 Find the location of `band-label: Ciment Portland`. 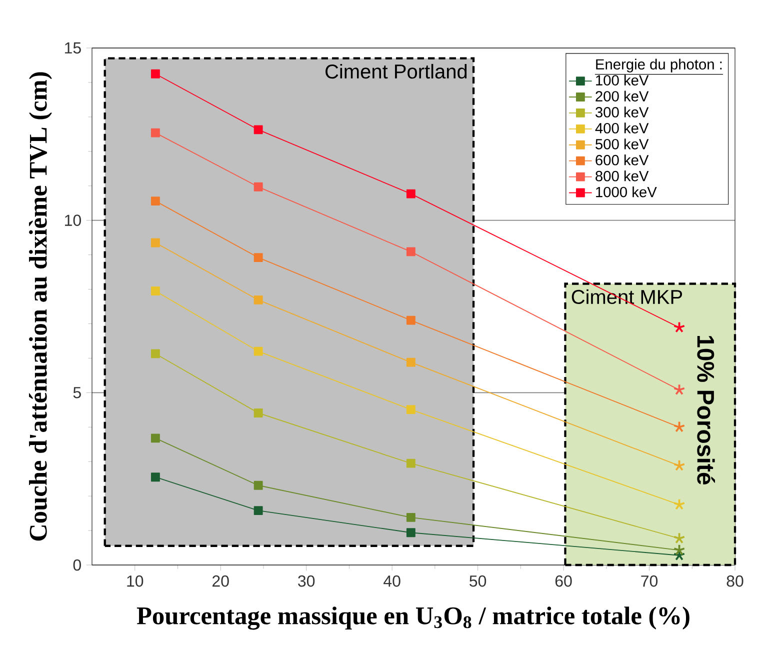

band-label: Ciment Portland is located at coordinates (396, 71).